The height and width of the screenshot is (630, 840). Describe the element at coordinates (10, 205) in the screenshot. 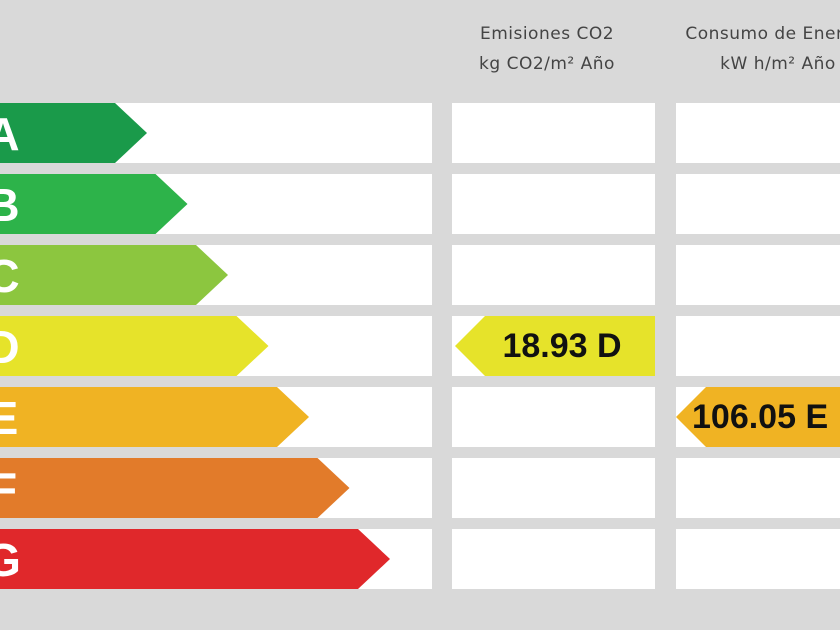

I see `rating-letter: B` at that location.